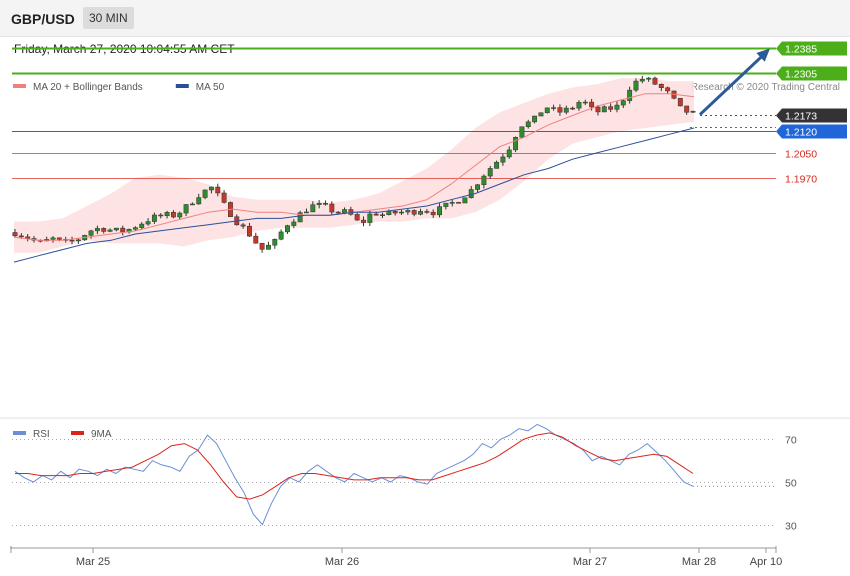  I want to click on level-label-5: 1.1970, so click(801, 180).